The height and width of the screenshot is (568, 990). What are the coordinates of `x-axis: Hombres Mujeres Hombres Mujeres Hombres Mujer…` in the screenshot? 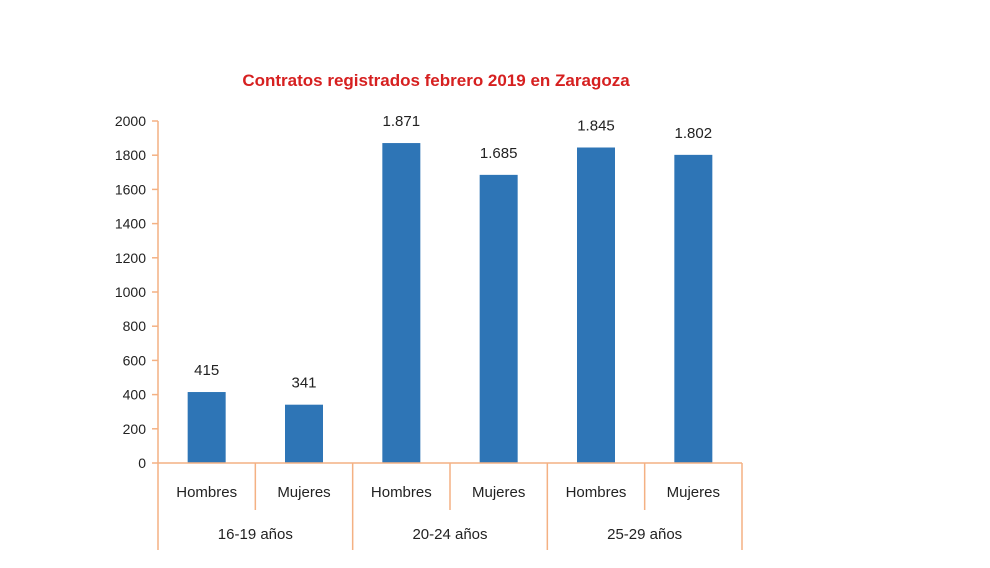 It's located at (450, 506).